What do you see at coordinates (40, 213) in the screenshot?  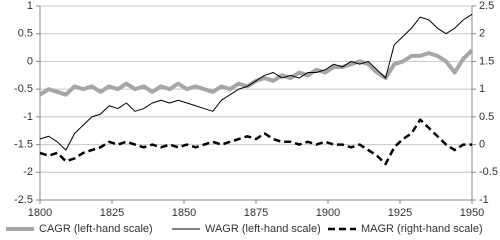 I see `x-tick-label: 1800` at bounding box center [40, 213].